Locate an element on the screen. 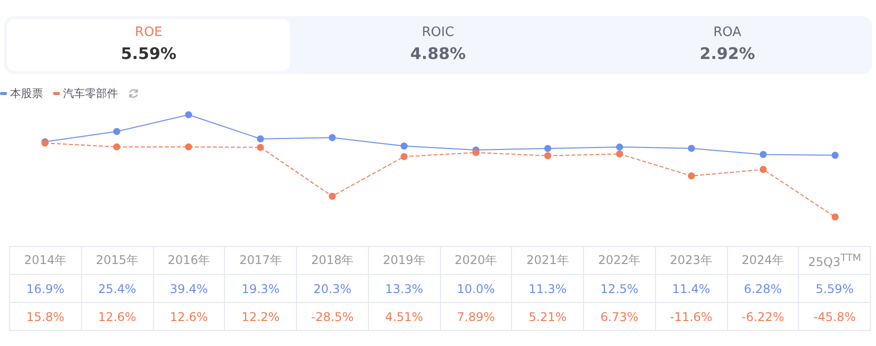  x-tick-label: 2023年 is located at coordinates (691, 260).